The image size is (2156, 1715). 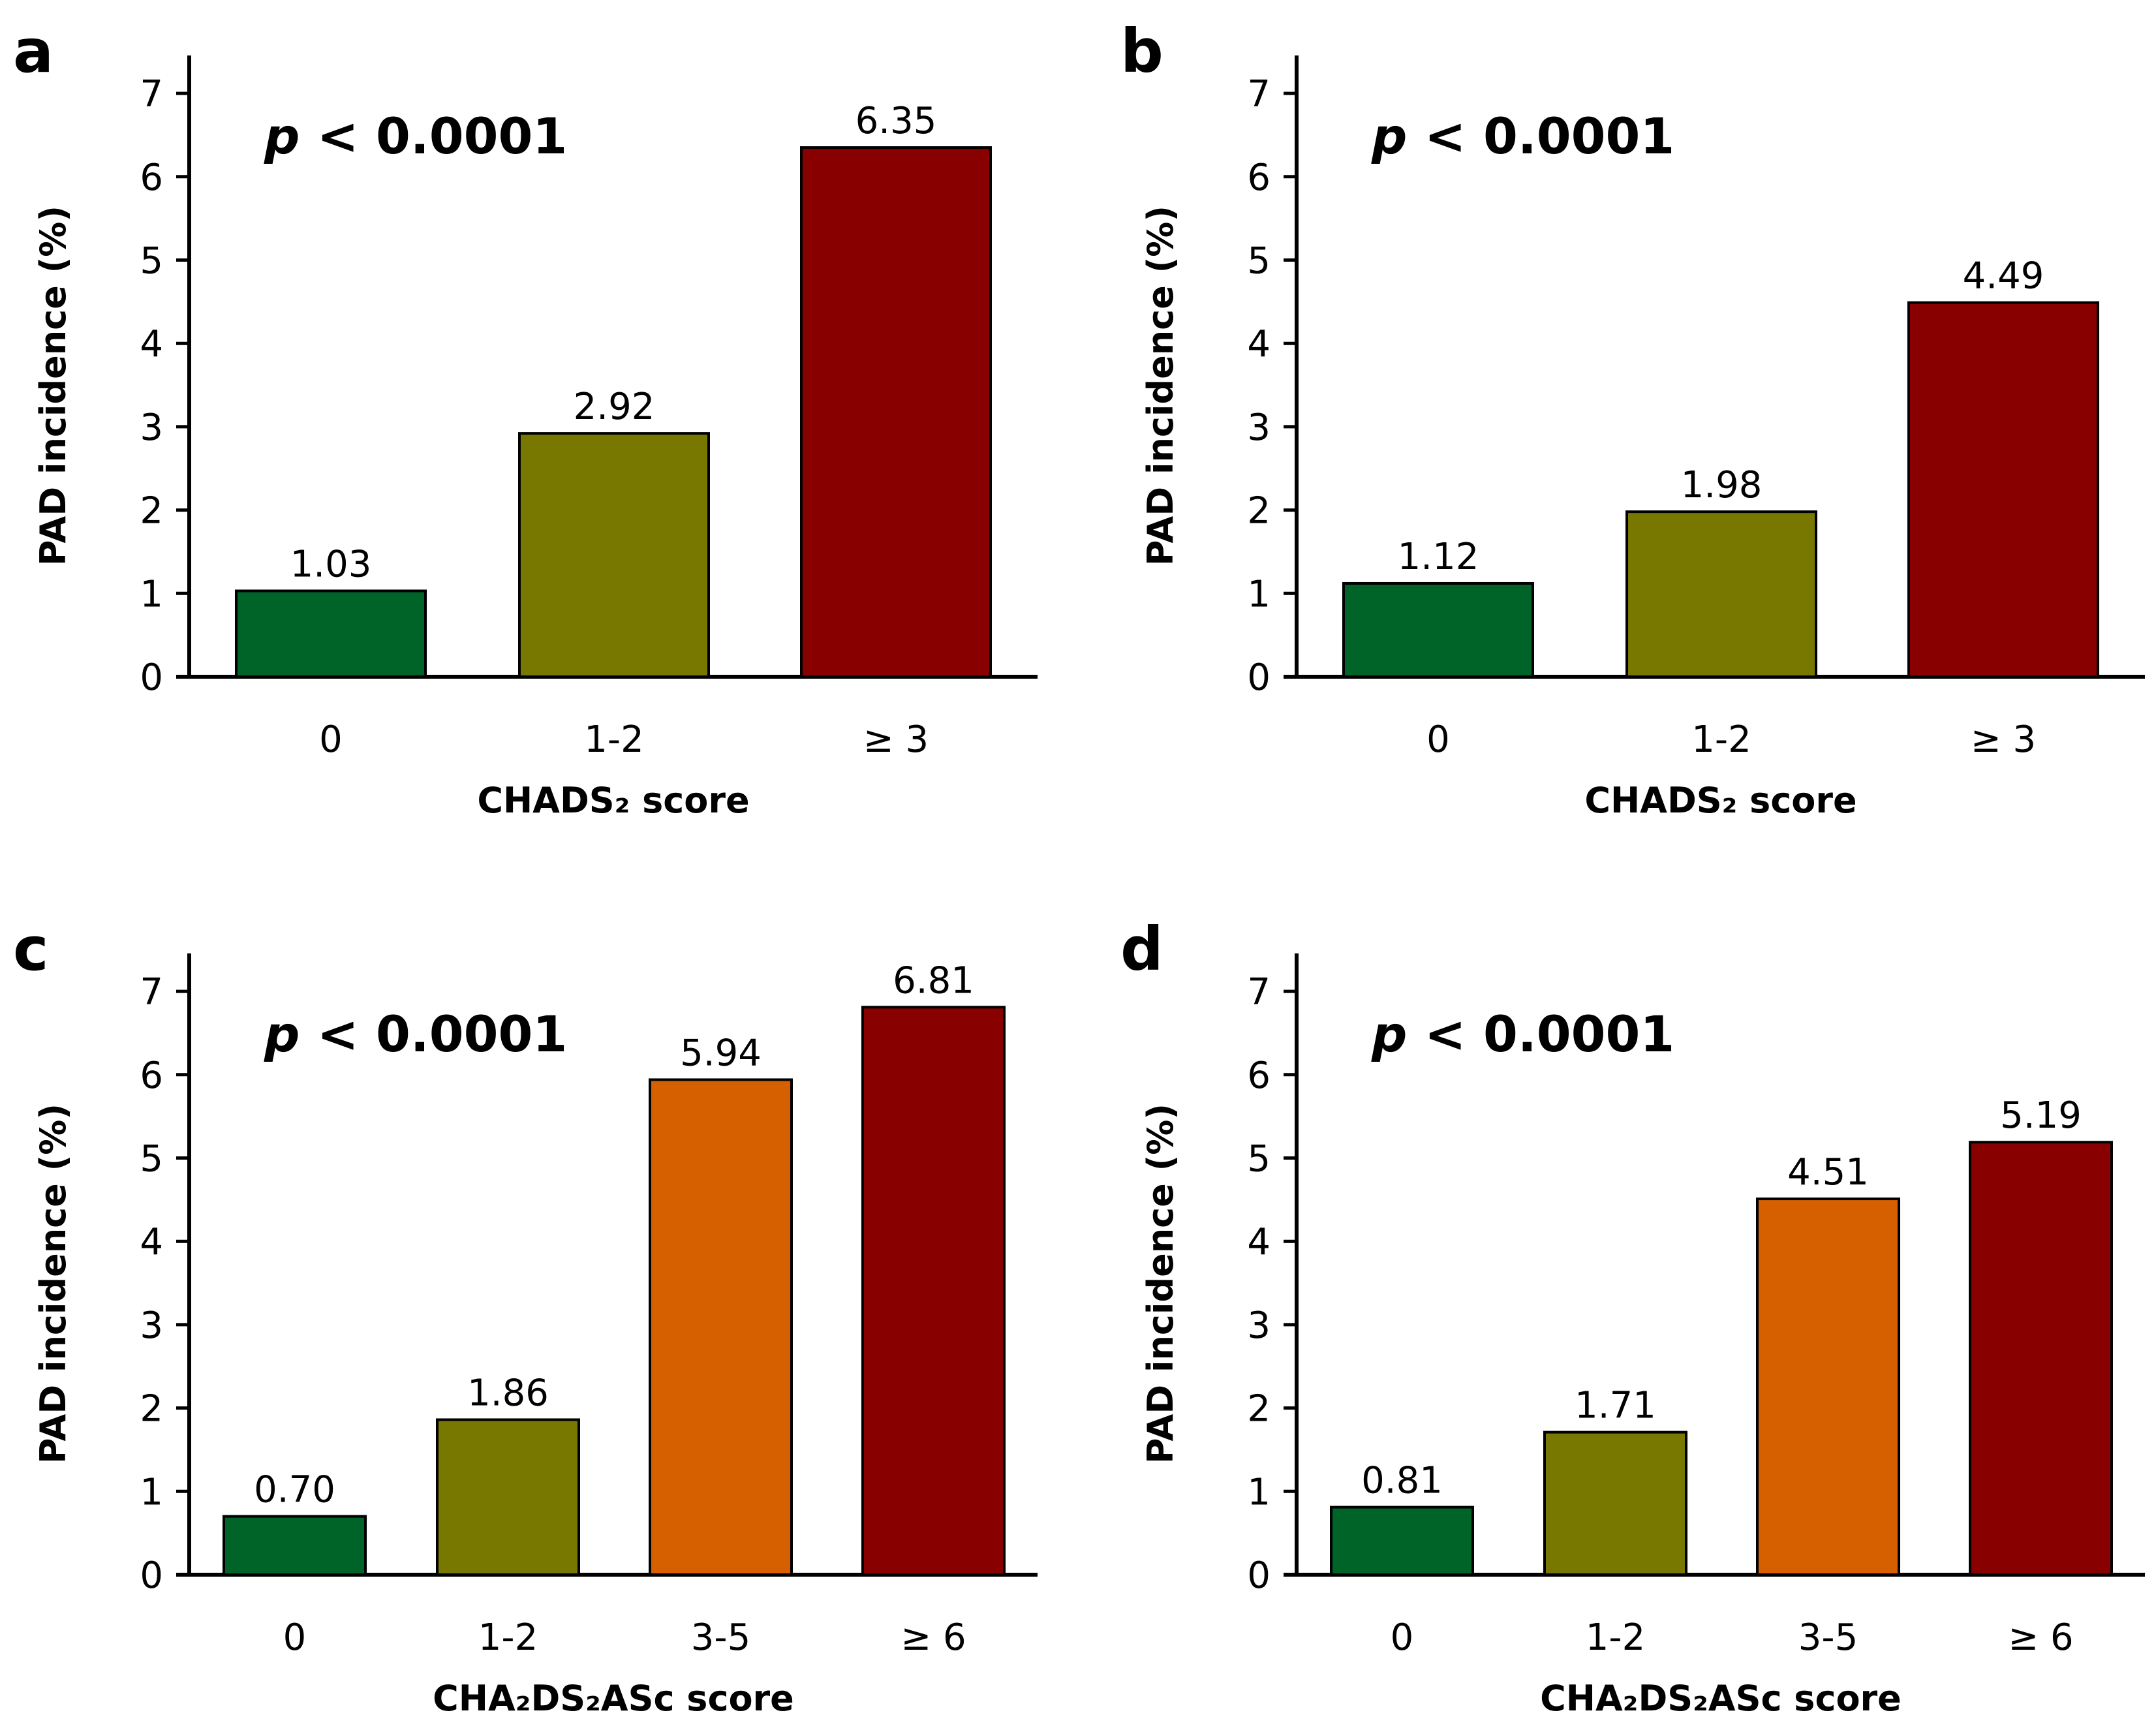 What do you see at coordinates (614, 407) in the screenshot?
I see `data-label: 2.92` at bounding box center [614, 407].